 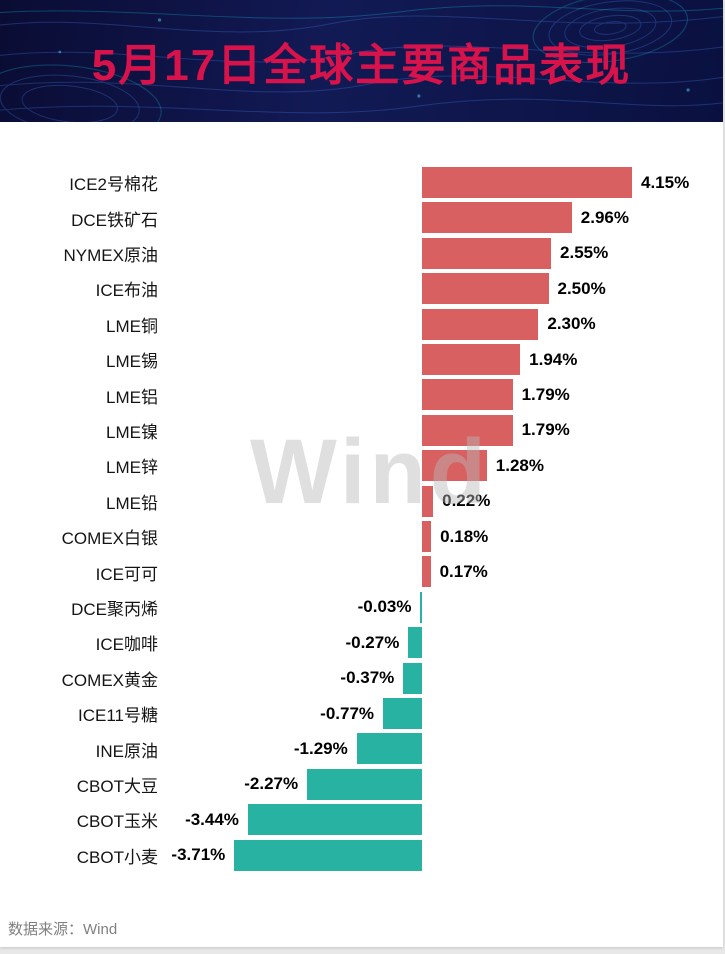 I want to click on category-label: ICE咖啡, so click(x=126, y=645).